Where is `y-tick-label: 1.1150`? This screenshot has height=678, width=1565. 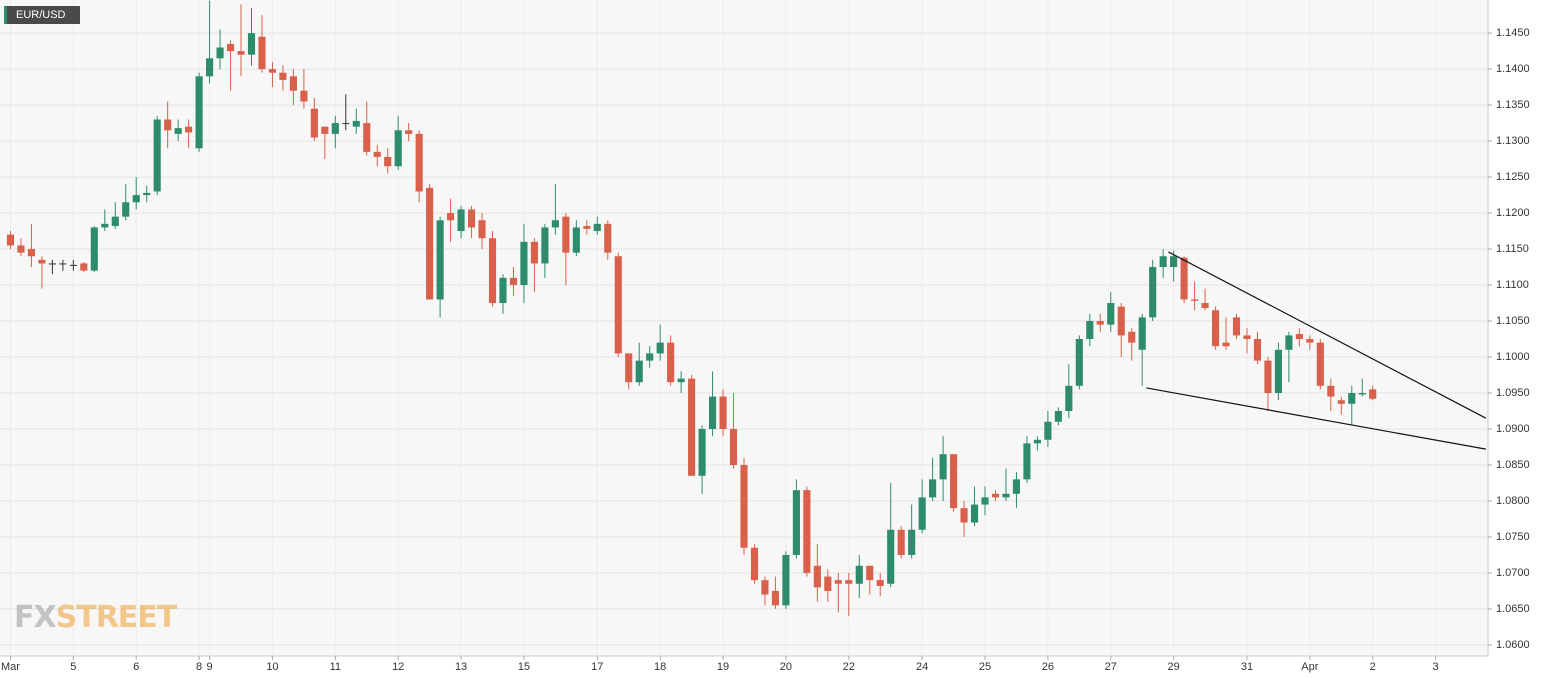 y-tick-label: 1.1150 is located at coordinates (1512, 249).